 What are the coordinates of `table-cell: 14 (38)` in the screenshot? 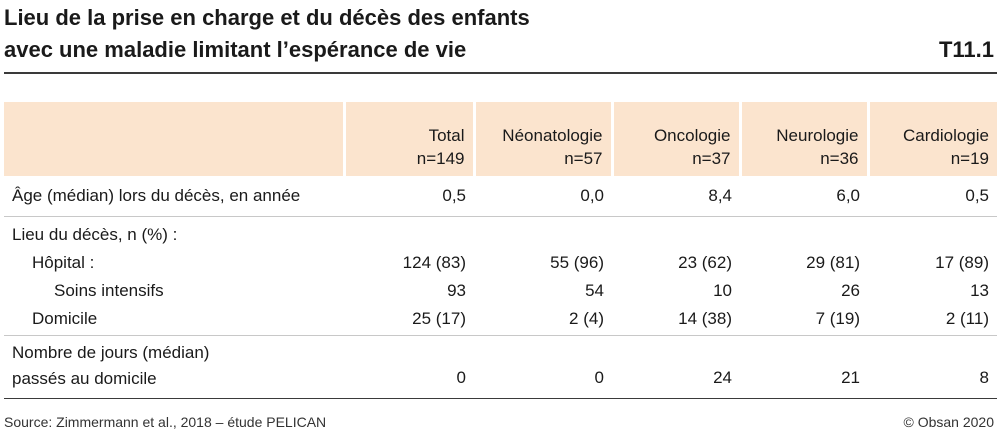 It's located at (676, 320).